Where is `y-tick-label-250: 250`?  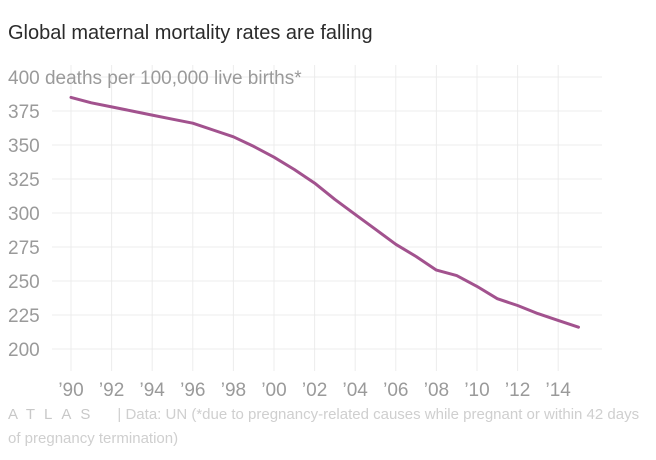 y-tick-label-250: 250 is located at coordinates (24, 282).